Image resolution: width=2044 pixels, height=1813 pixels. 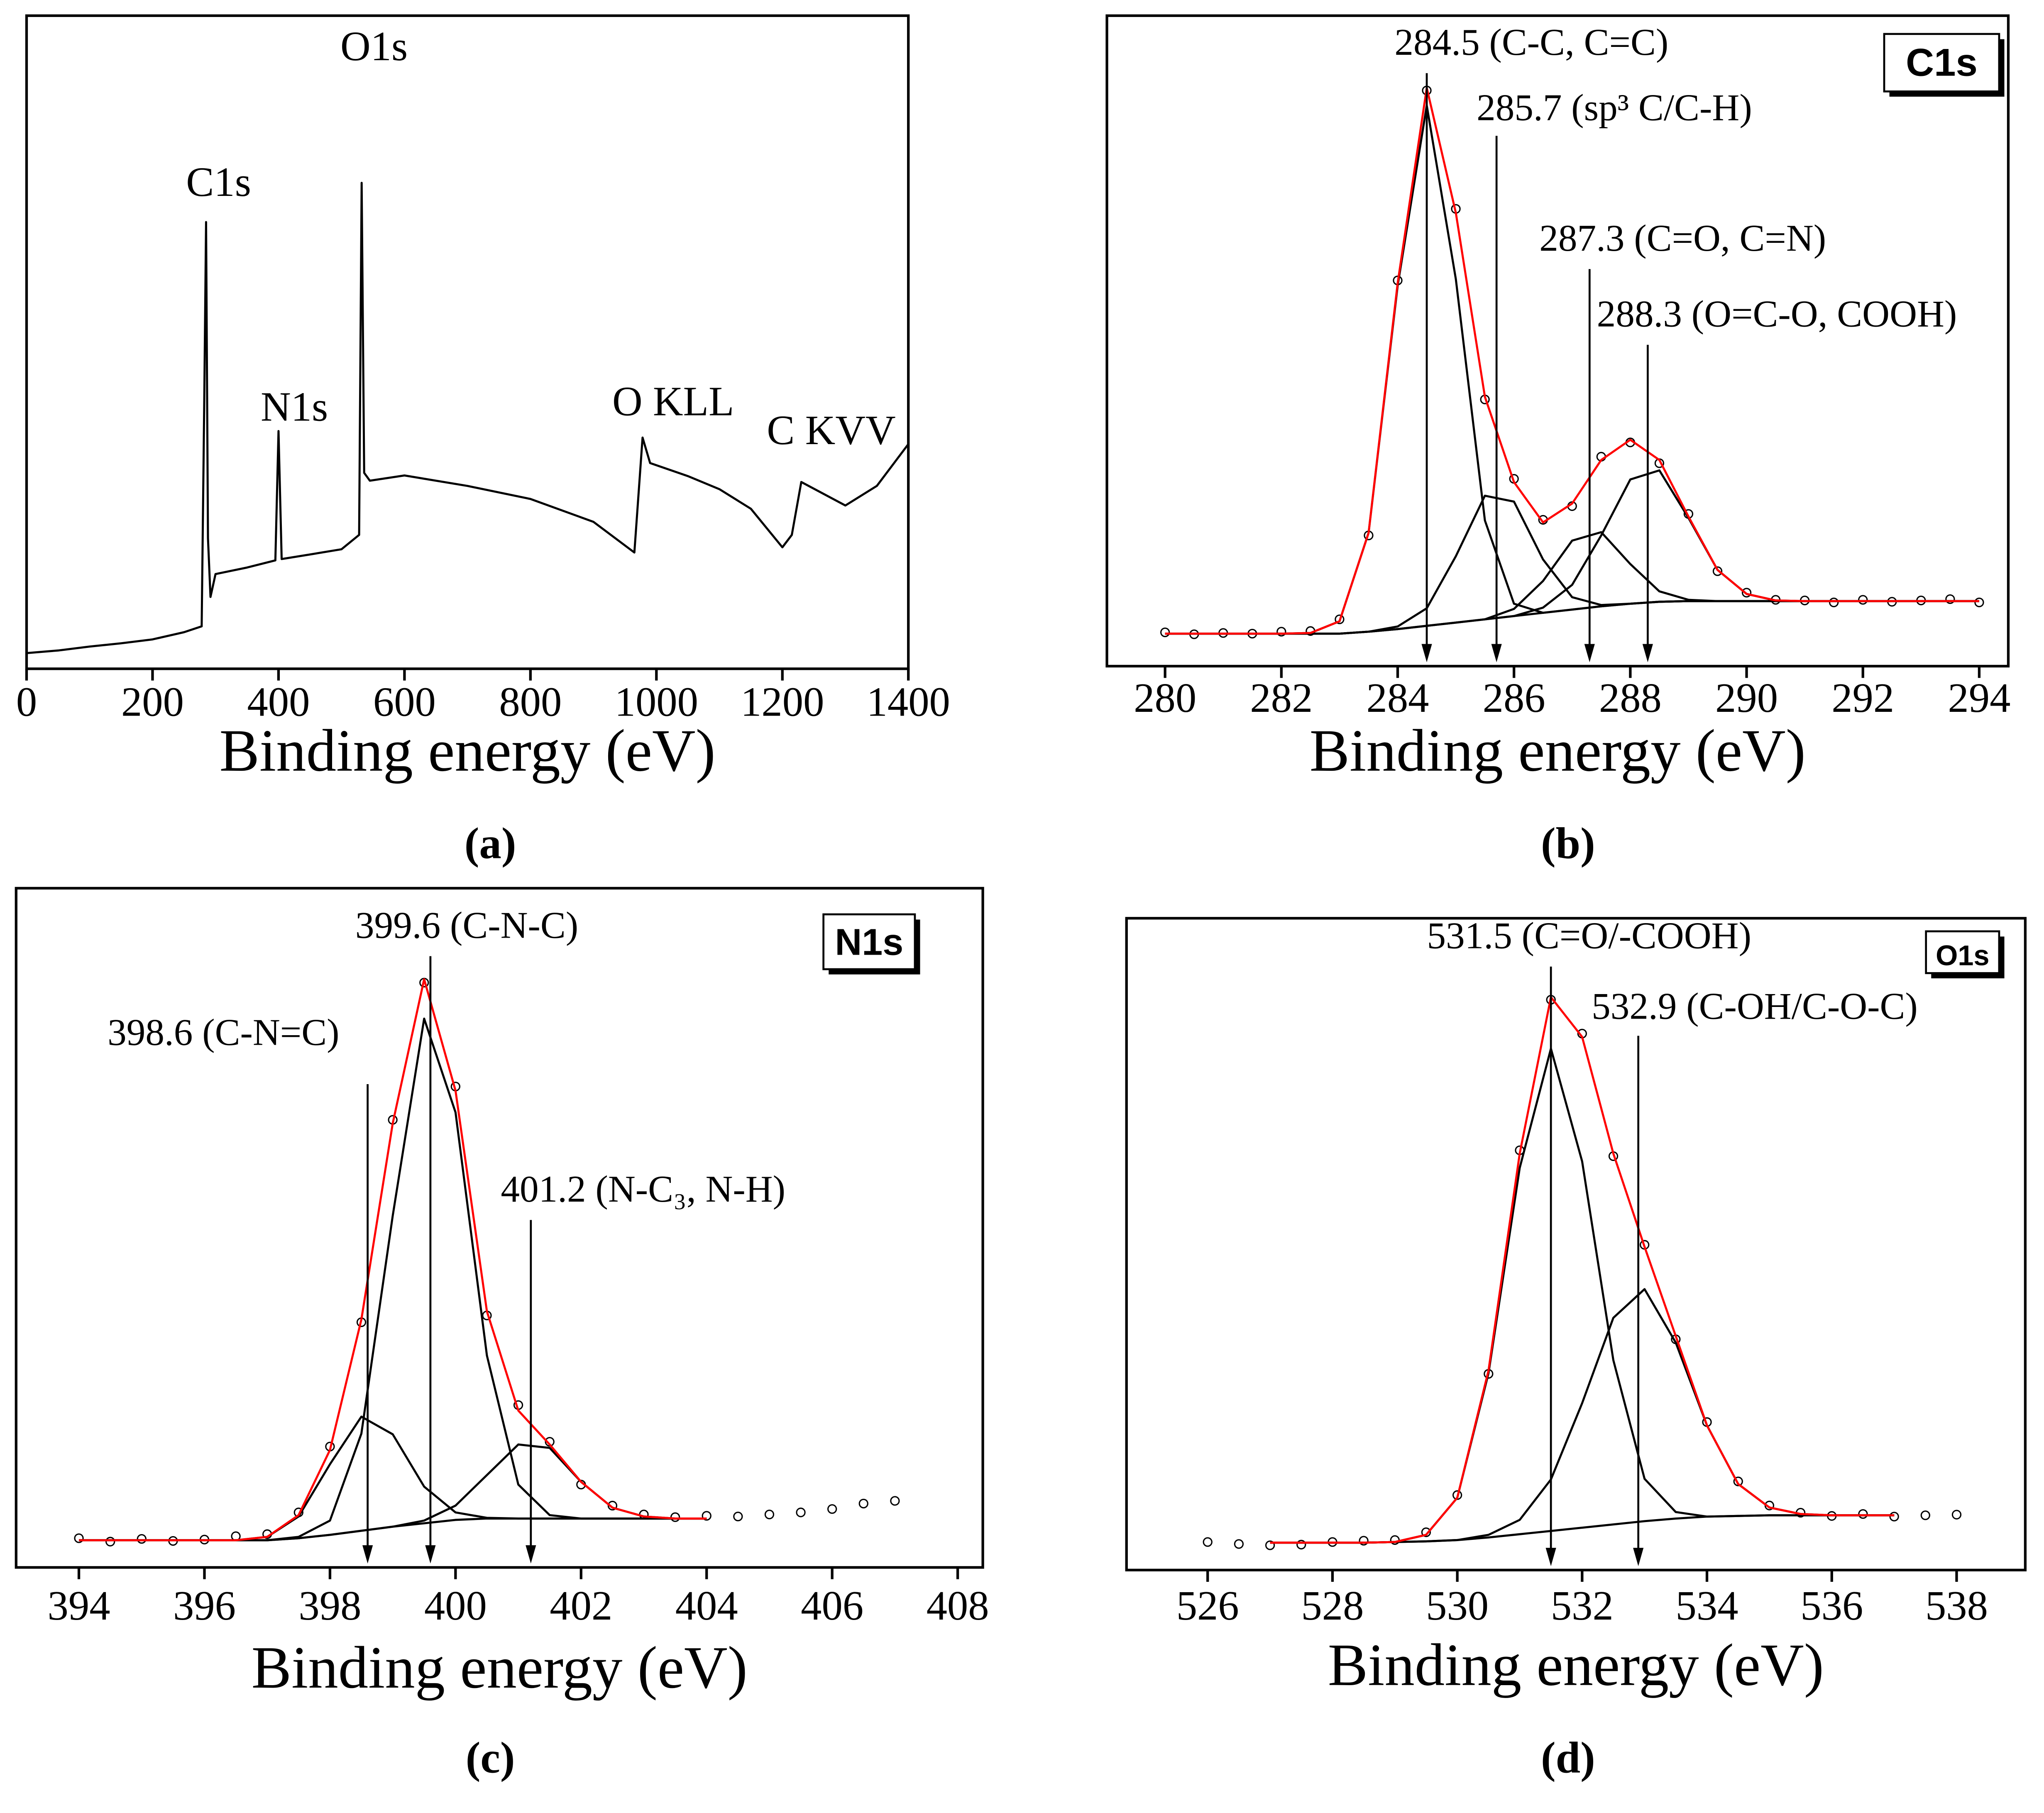 I want to click on x-tick-label: 200, so click(x=152, y=702).